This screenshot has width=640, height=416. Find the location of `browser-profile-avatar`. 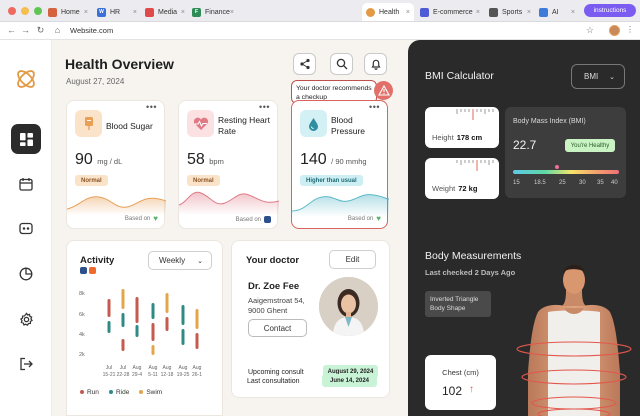

browser-profile-avatar is located at coordinates (614, 30).